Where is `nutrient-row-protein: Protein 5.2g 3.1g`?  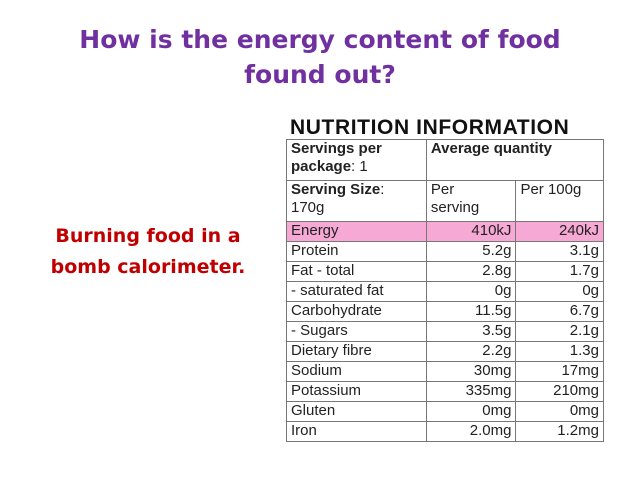
nutrient-row-protein: Protein 5.2g 3.1g is located at coordinates (445, 251).